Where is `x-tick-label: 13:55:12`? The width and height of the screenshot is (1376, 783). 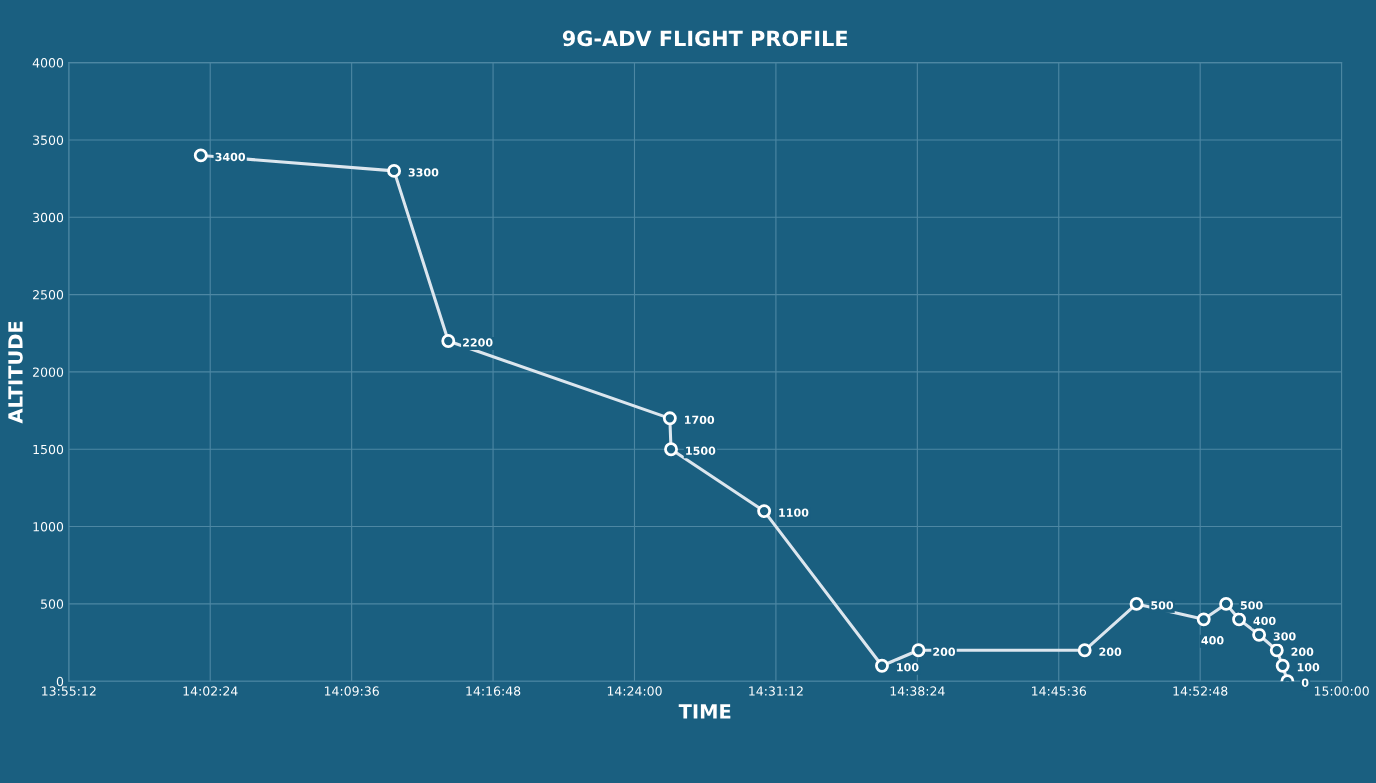
x-tick-label: 13:55:12 is located at coordinates (69, 691).